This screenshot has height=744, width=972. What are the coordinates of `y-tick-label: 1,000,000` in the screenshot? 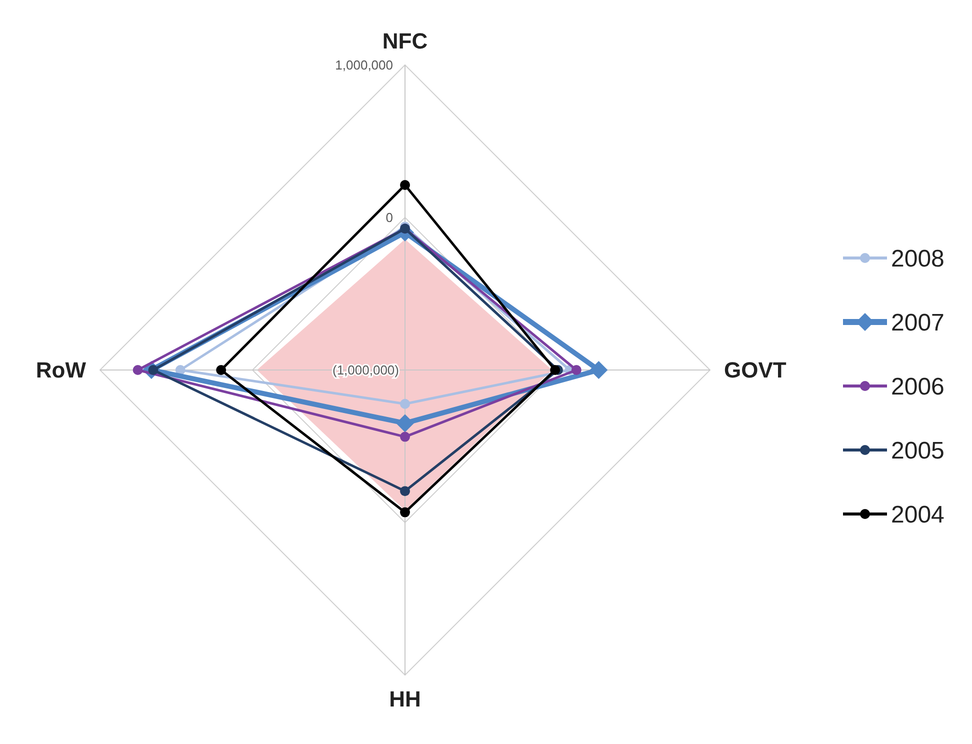 It's located at (364, 65).